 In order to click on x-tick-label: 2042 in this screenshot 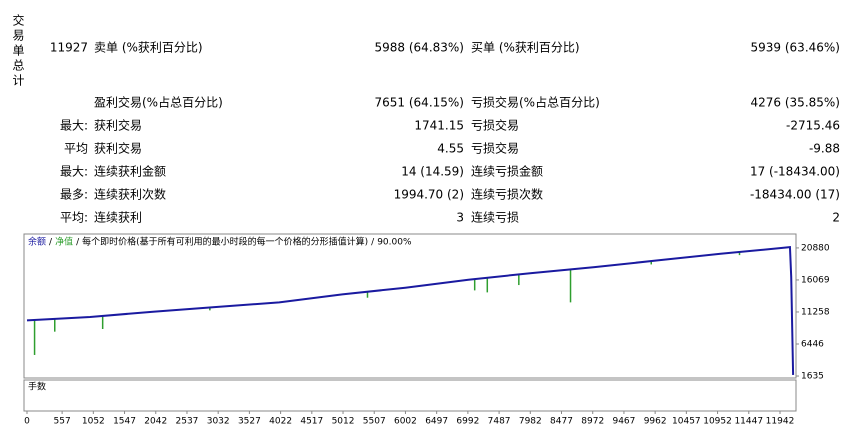, I will do `click(155, 422)`.